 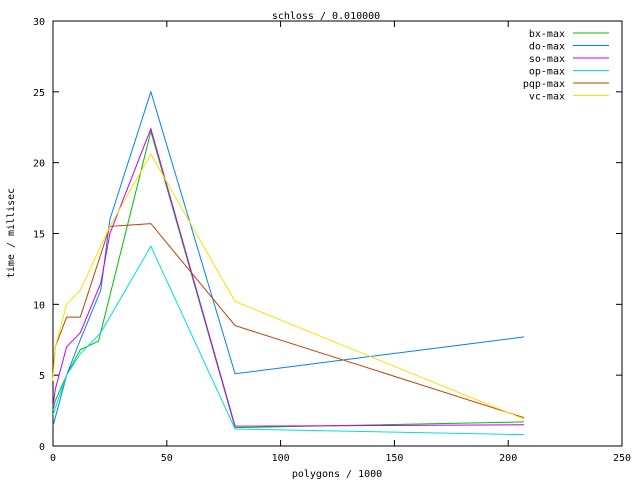 I want to click on y-tick-label: 30, so click(x=39, y=22).